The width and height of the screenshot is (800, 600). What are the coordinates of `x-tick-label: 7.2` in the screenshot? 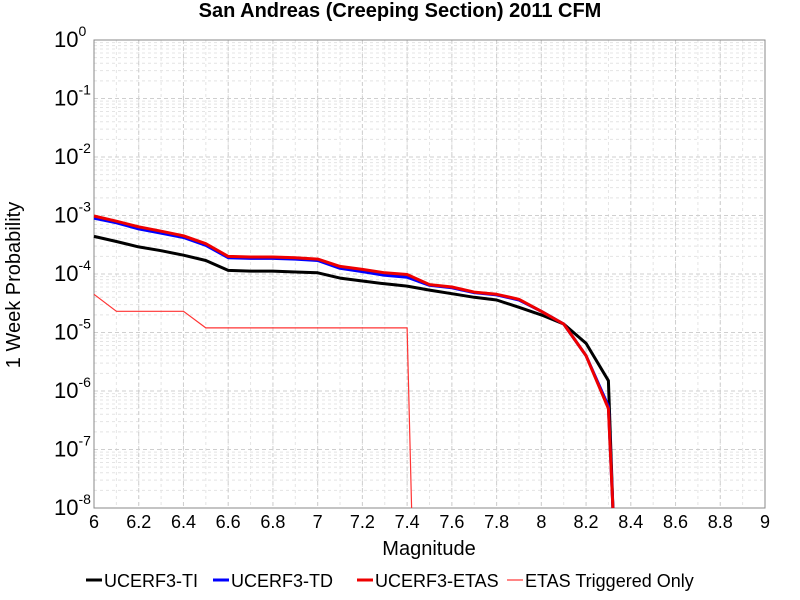 It's located at (362, 522).